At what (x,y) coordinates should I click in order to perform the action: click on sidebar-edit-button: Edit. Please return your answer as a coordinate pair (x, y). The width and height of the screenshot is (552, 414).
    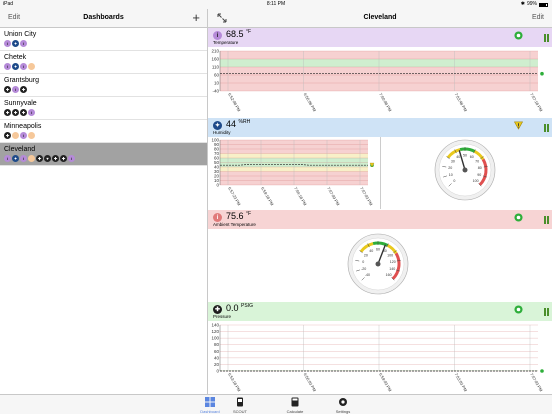
    Looking at the image, I should click on (14, 17).